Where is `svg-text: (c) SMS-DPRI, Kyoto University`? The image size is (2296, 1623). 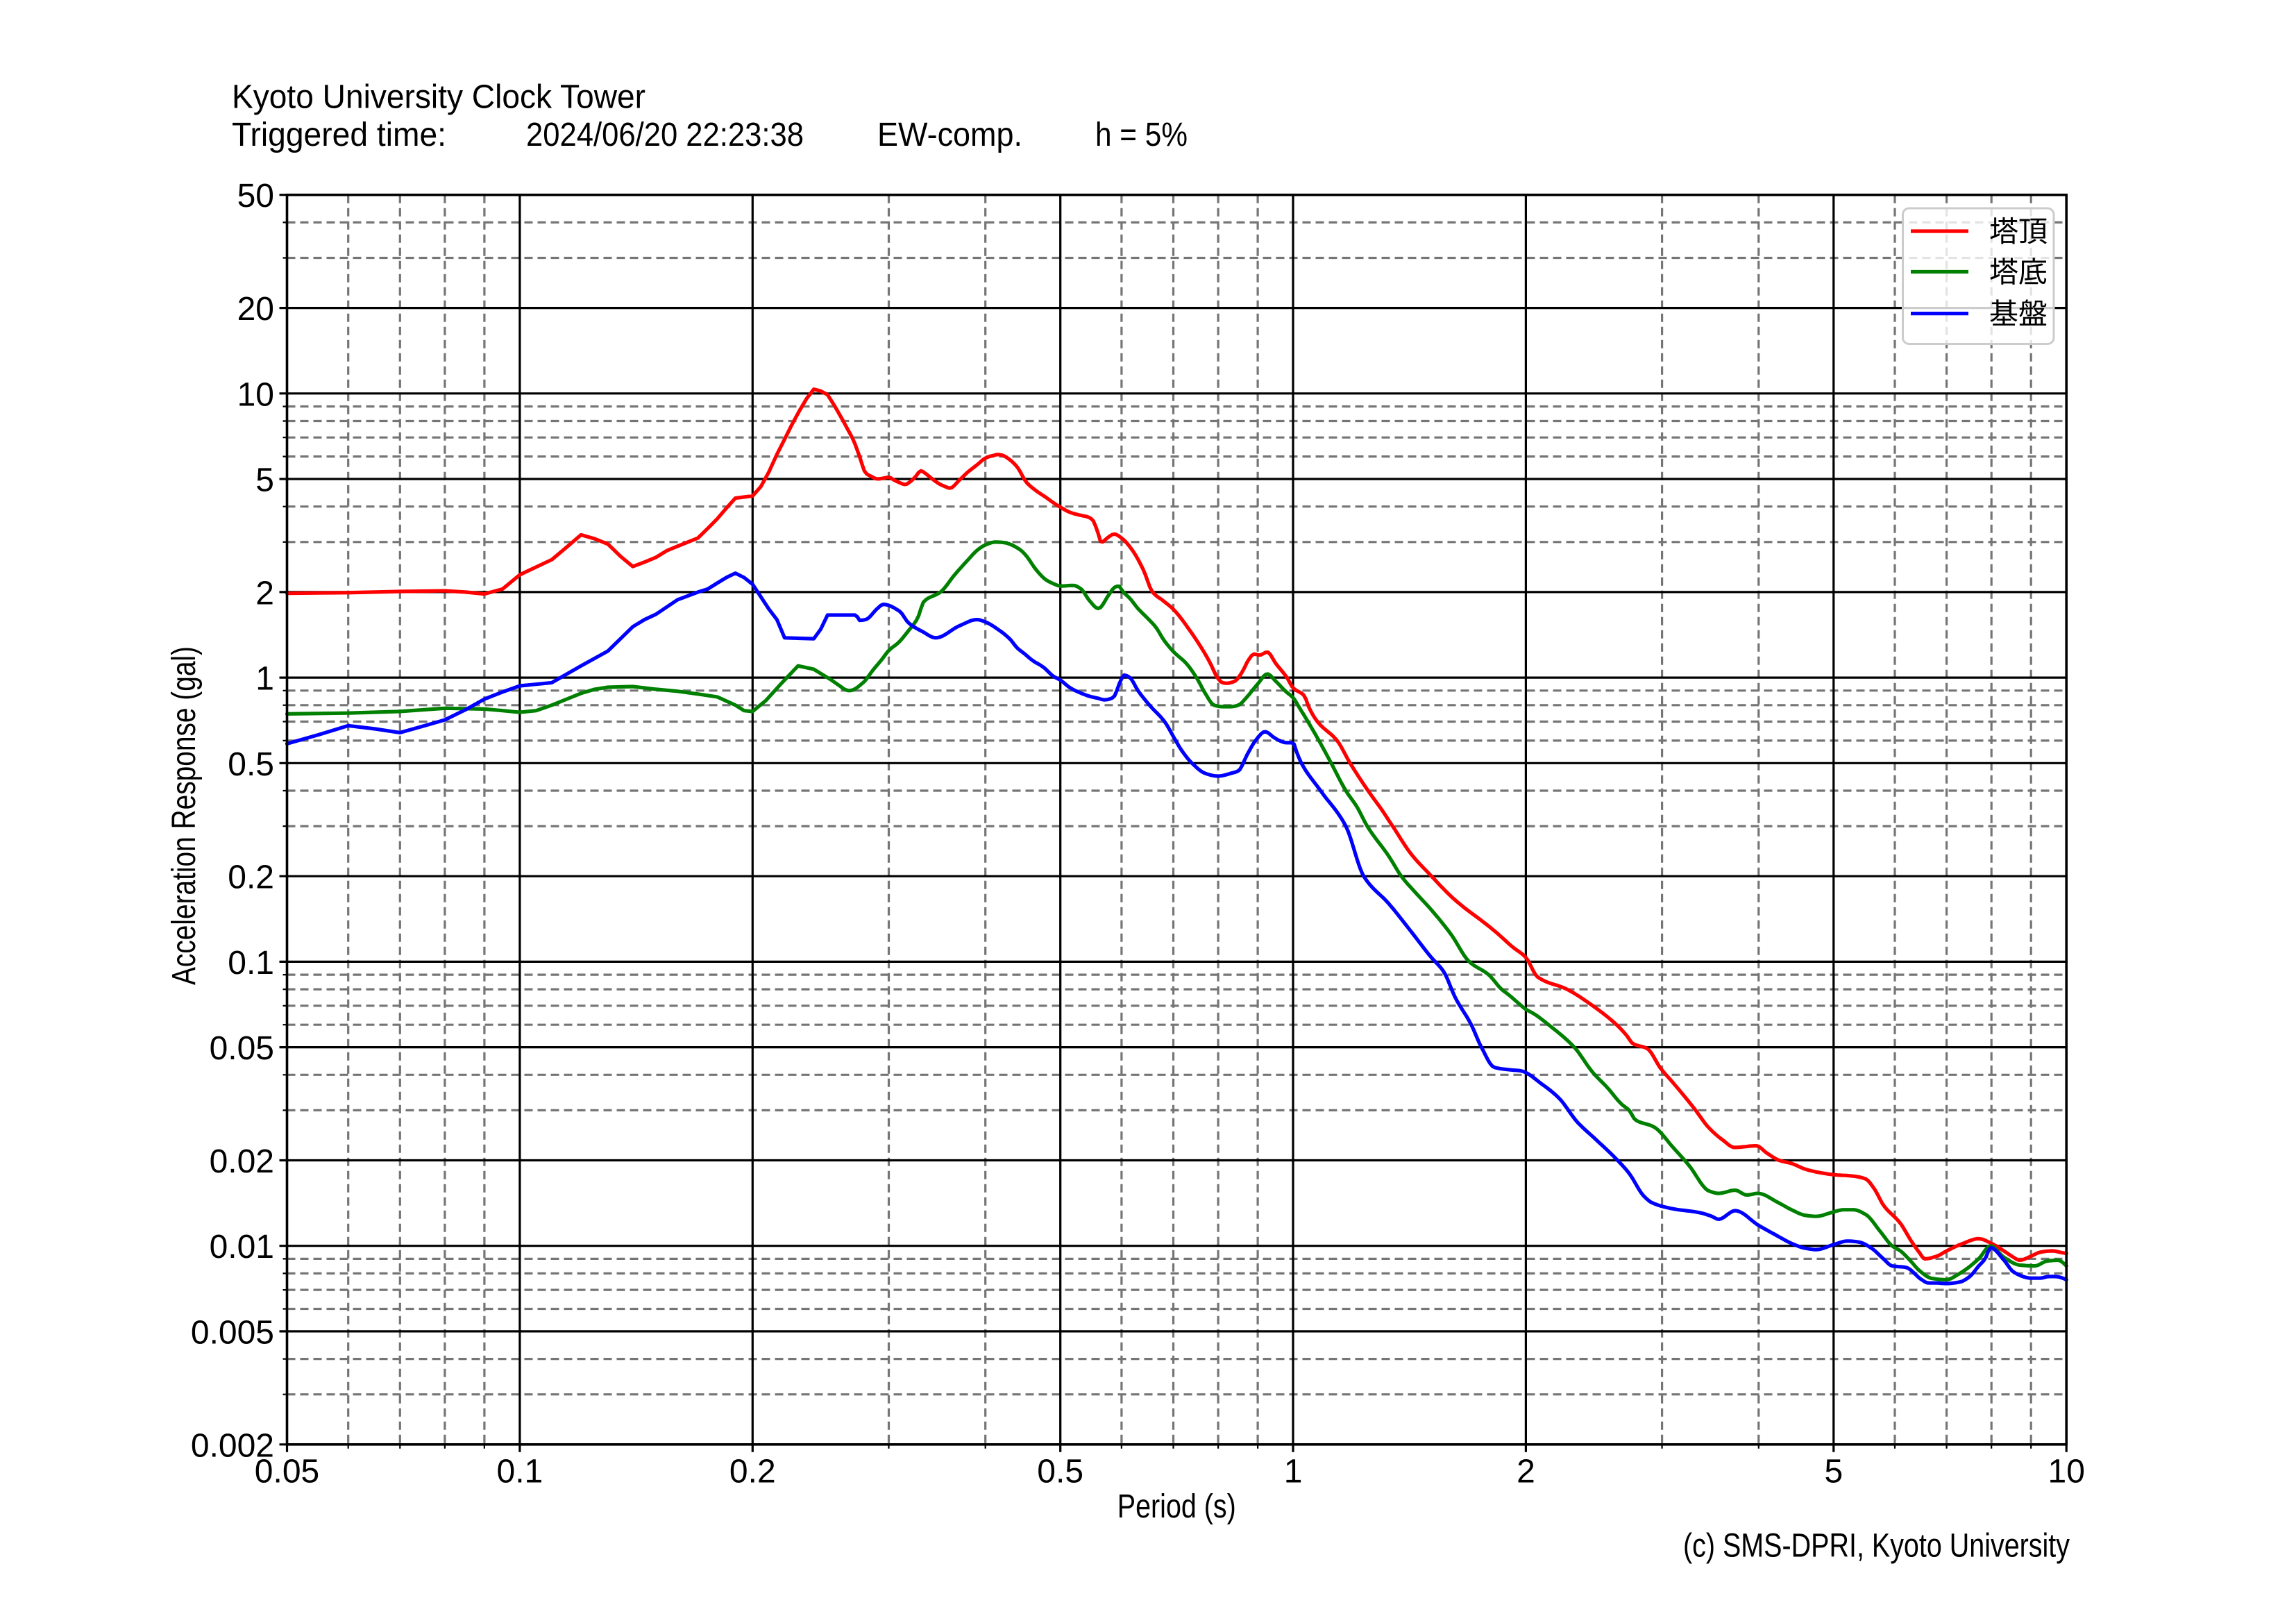 svg-text: (c) SMS-DPRI, Kyoto University is located at coordinates (1876, 1546).